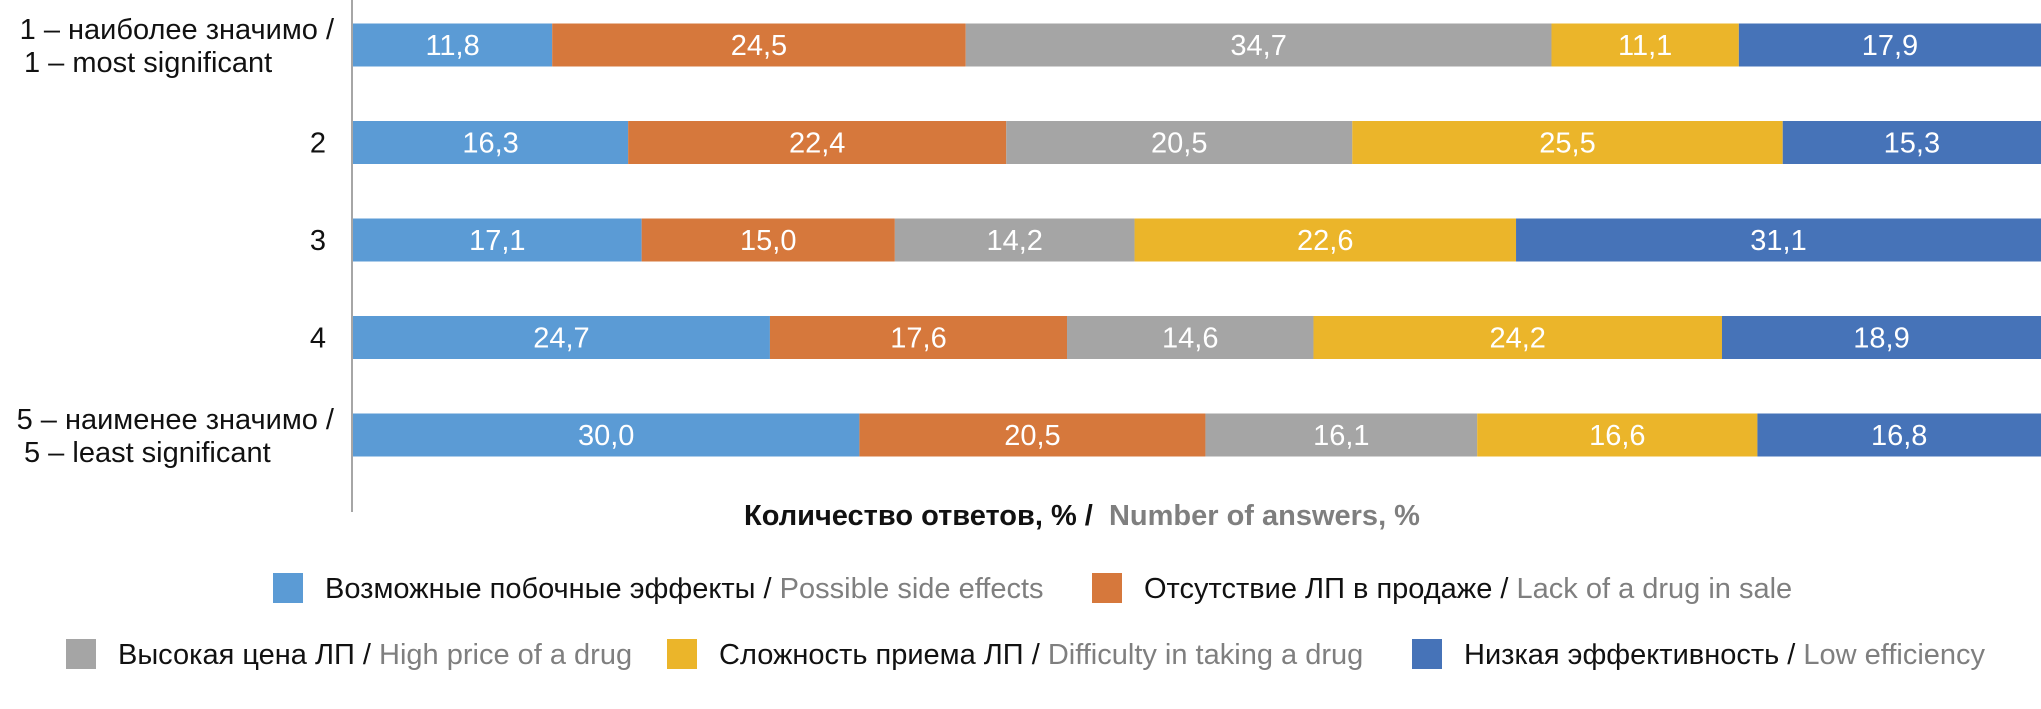  I want to click on bar-value-label: 14,2, so click(1014, 241).